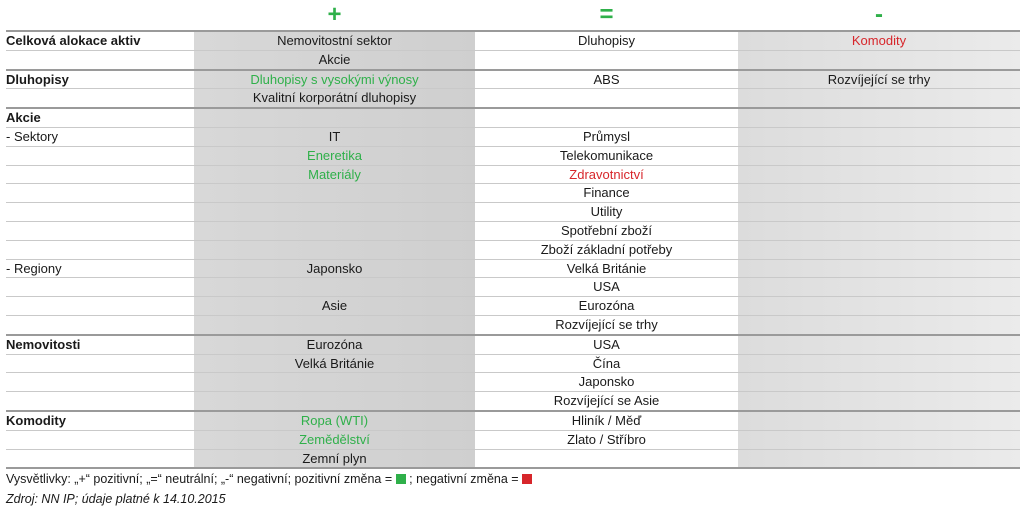 Image resolution: width=1024 pixels, height=510 pixels. I want to click on table-row: - Regiony Japonsko Velká Británie, so click(513, 269).